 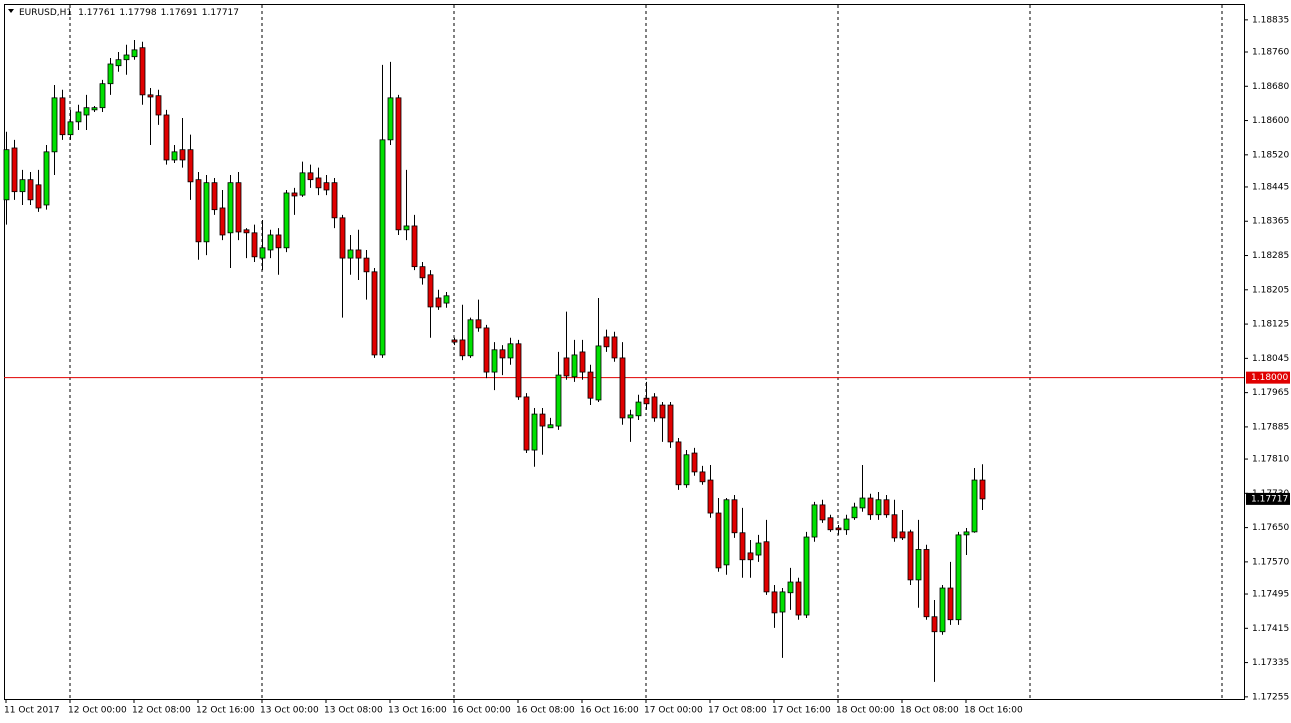 What do you see at coordinates (32, 711) in the screenshot?
I see `x-tick-label: 11 Oct 2017` at bounding box center [32, 711].